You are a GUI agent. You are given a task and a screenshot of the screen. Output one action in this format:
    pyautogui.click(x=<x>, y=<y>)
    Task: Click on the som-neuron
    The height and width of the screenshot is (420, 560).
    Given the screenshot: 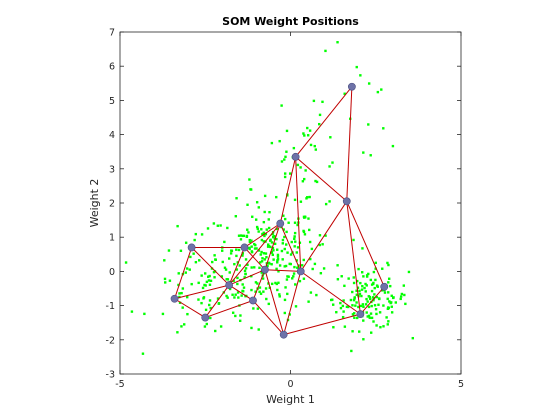 What is the action you would take?
    pyautogui.click(x=229, y=285)
    